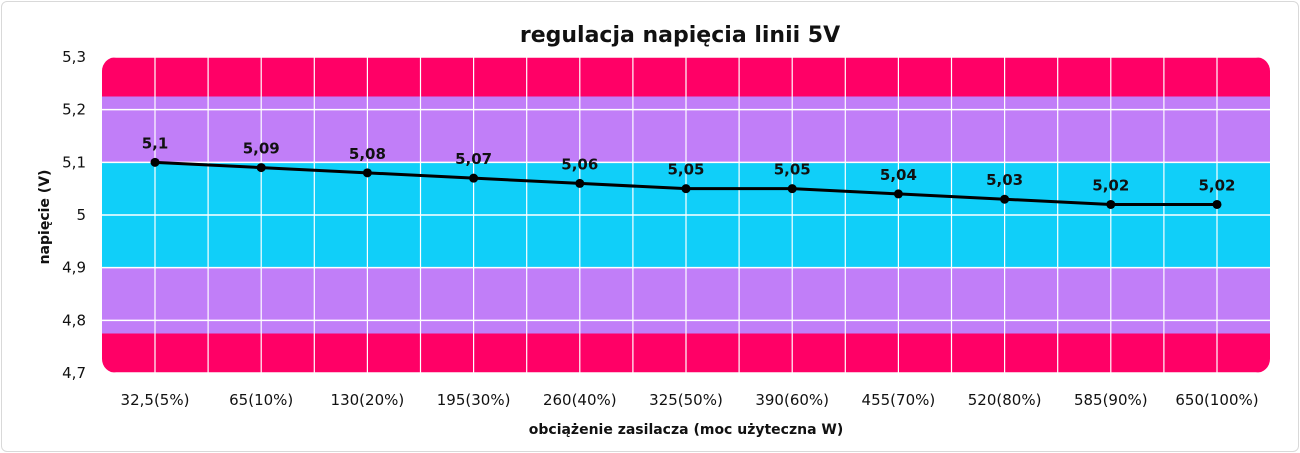 The width and height of the screenshot is (1300, 453). What do you see at coordinates (368, 400) in the screenshot?
I see `x-tick-label: 130(20%)` at bounding box center [368, 400].